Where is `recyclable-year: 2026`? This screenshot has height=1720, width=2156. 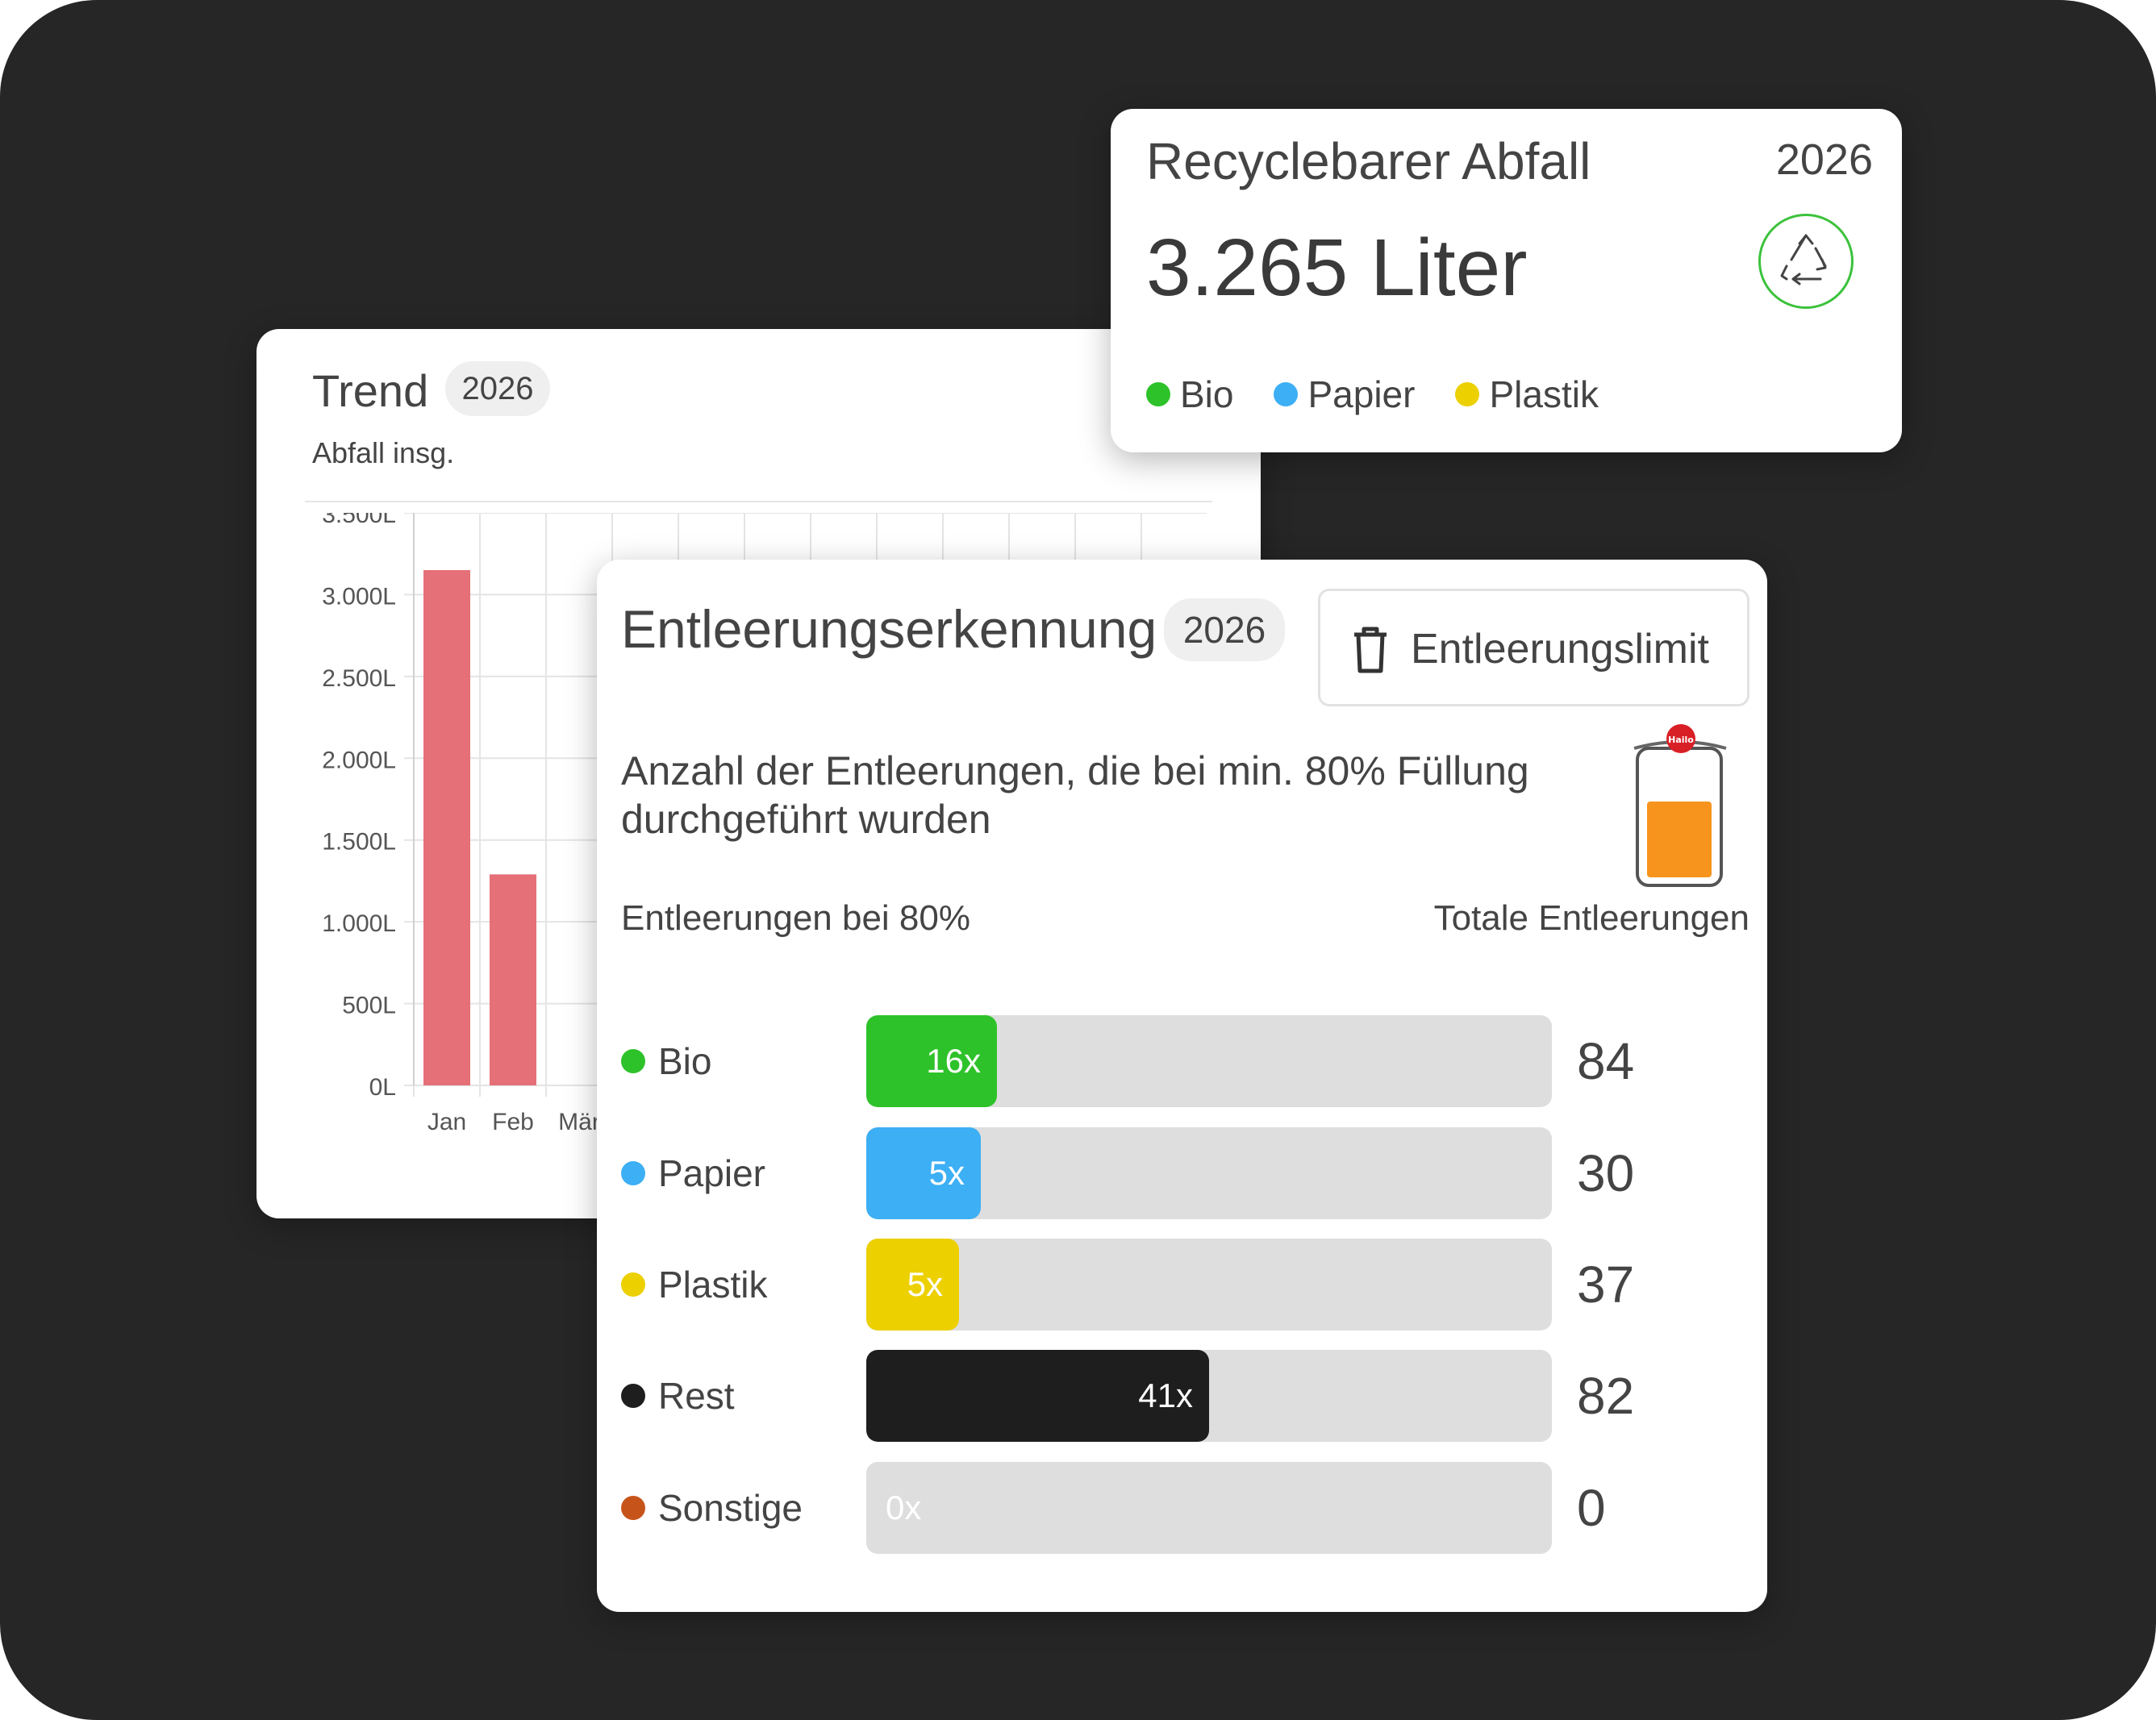
recyclable-year: 2026 is located at coordinates (1824, 159).